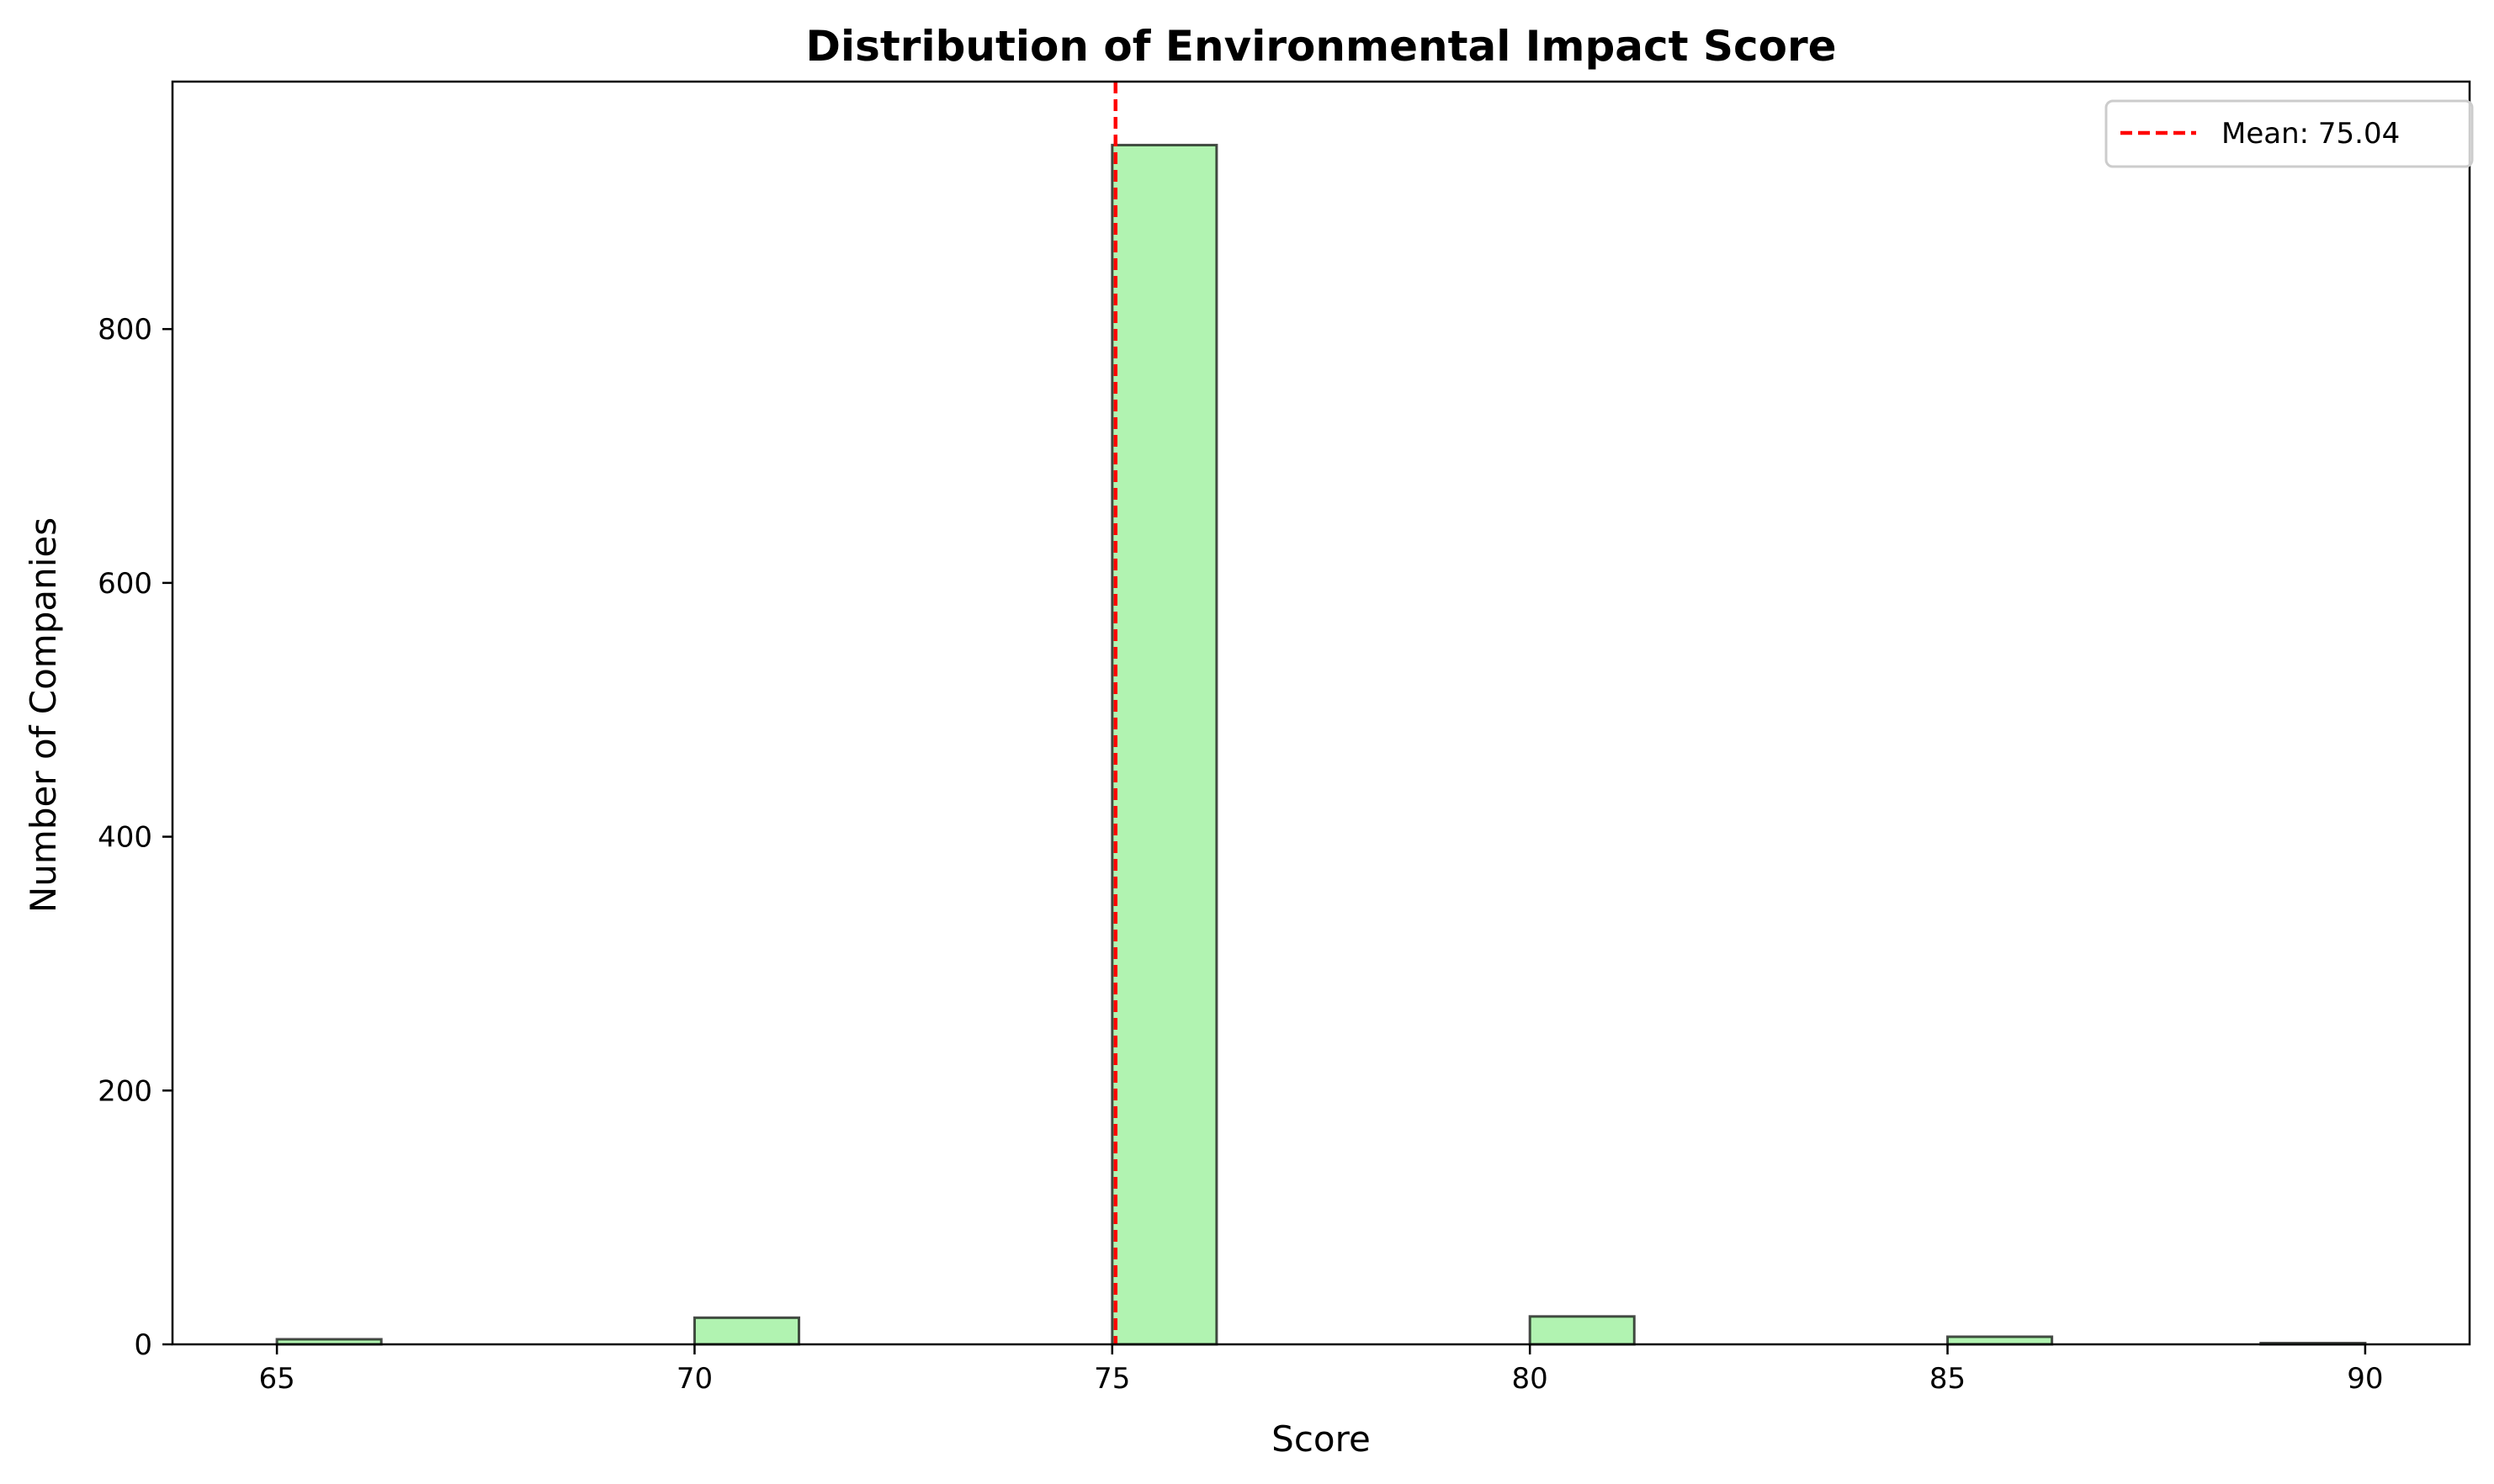 Image resolution: width=2494 pixels, height=1484 pixels. I want to click on x-tick-label: 70, so click(695, 1379).